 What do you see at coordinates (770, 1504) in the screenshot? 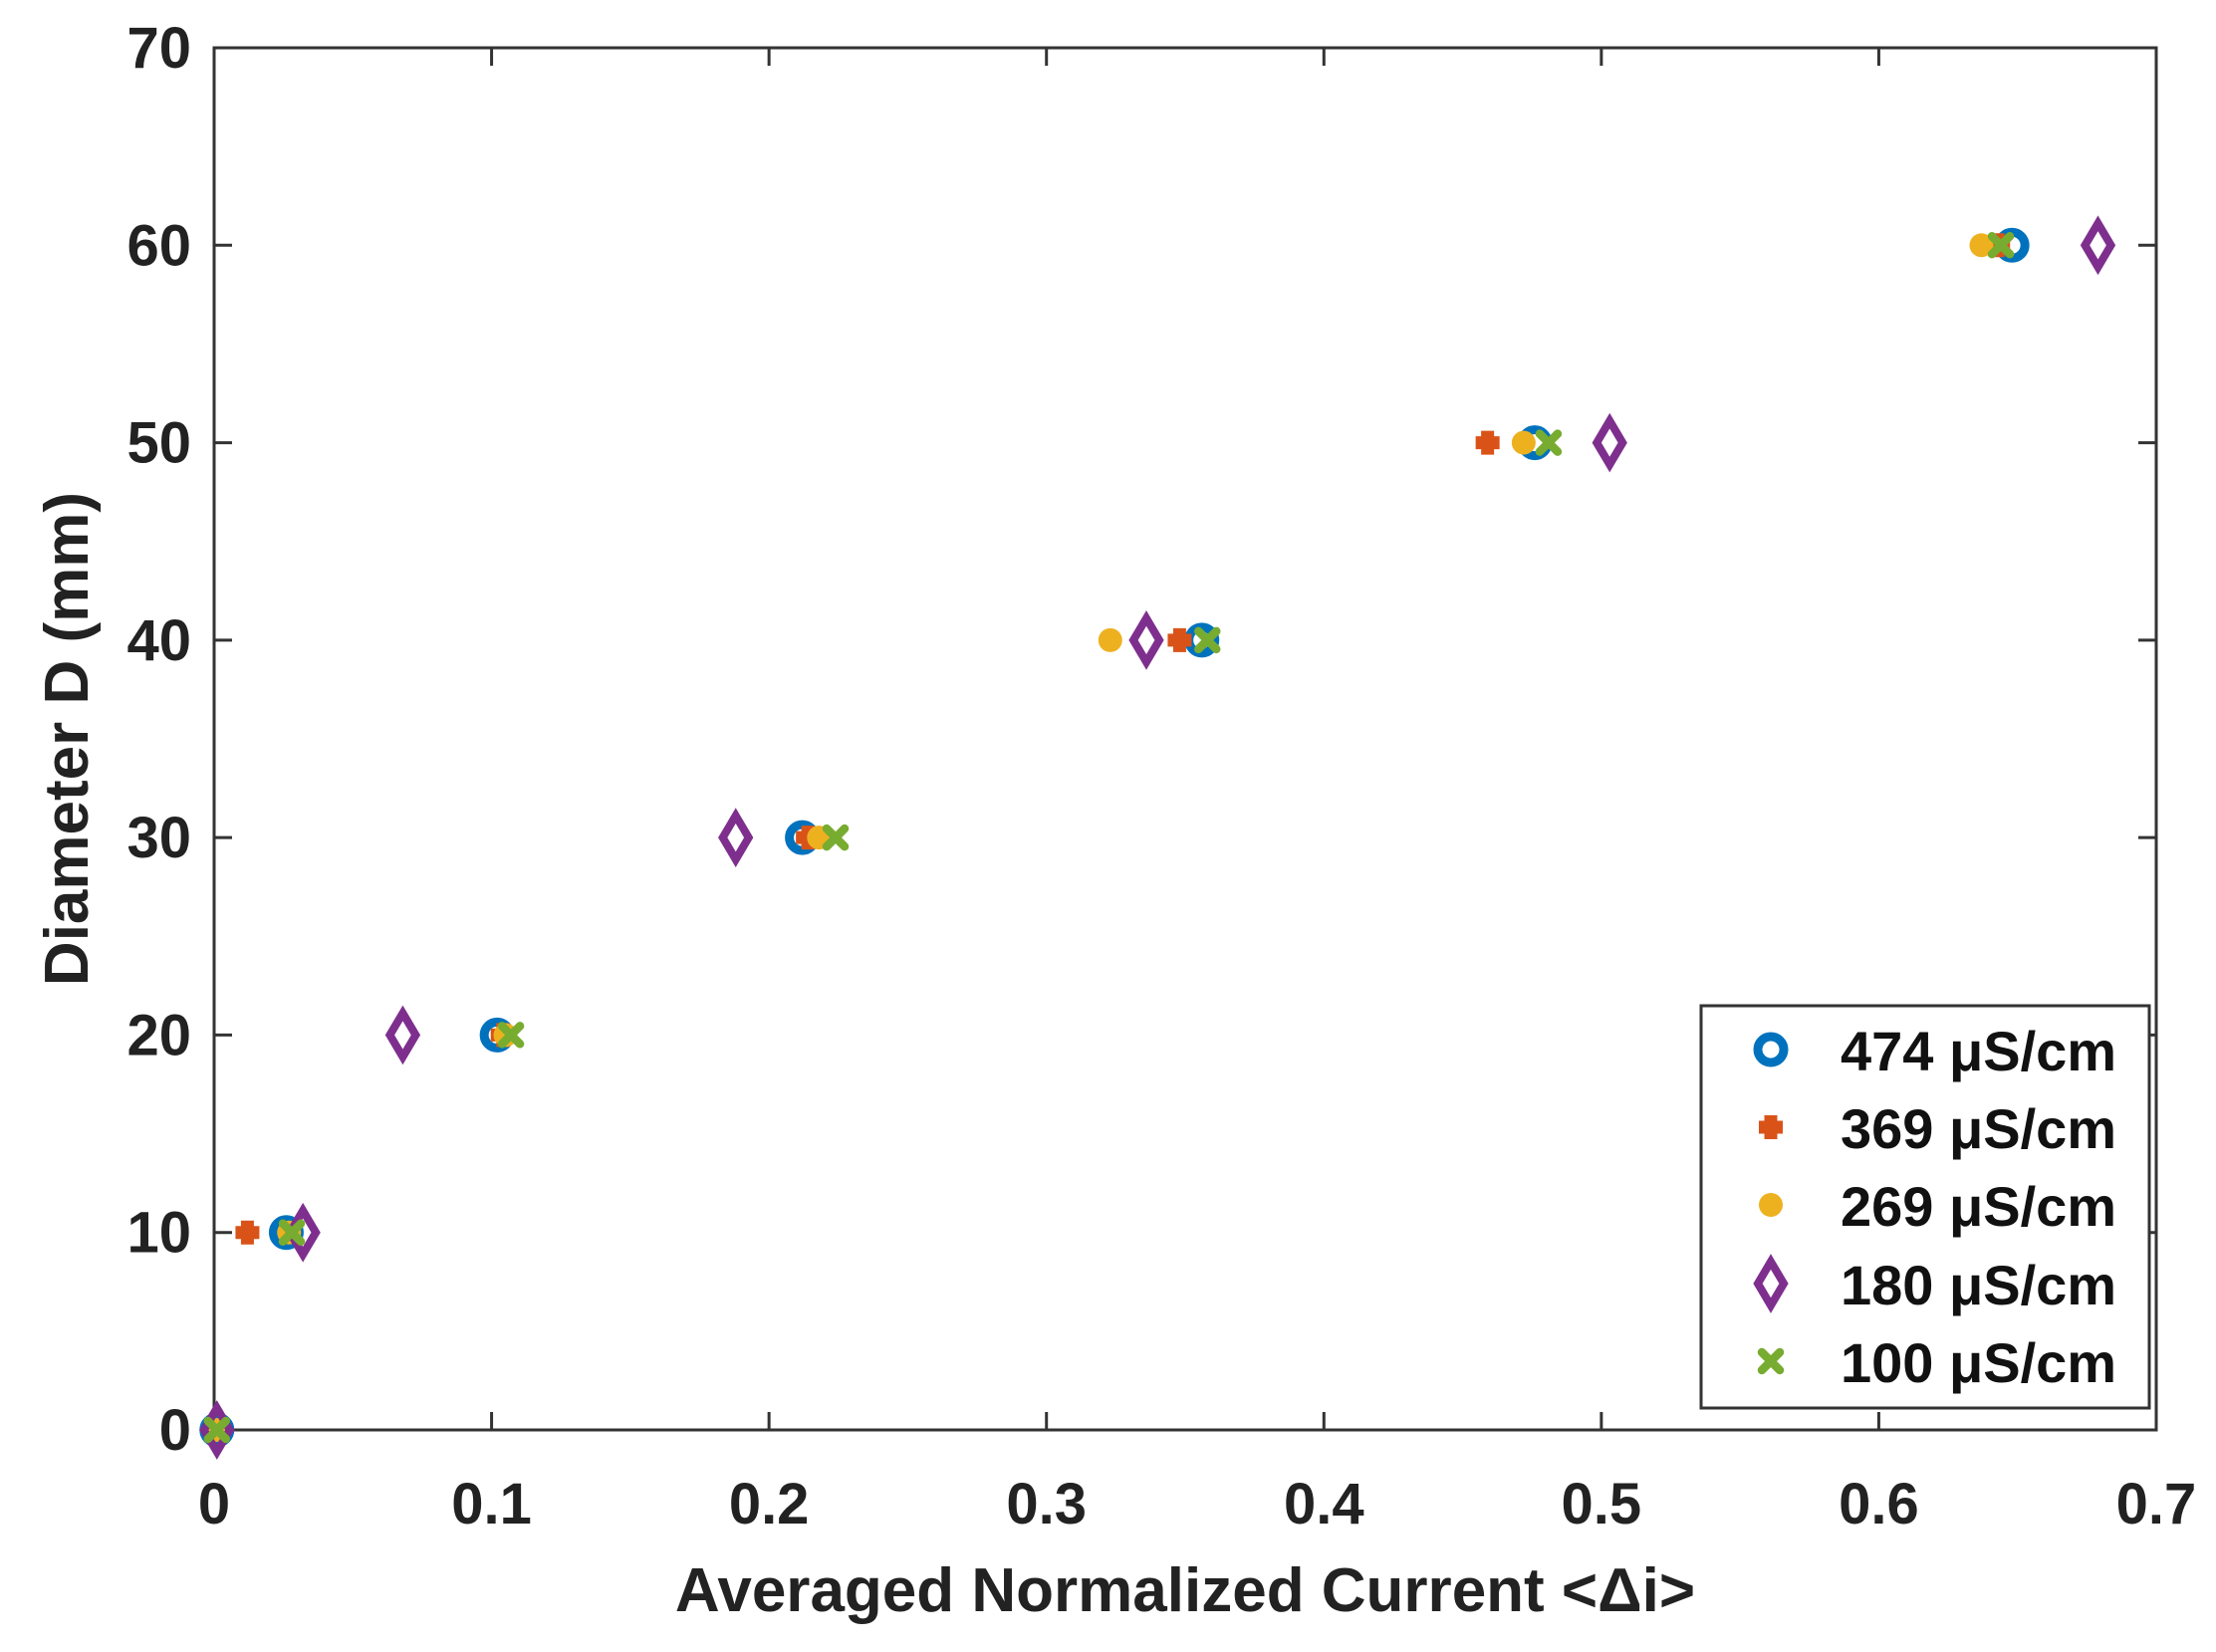
I see `x-tick-label: 0.2` at bounding box center [770, 1504].